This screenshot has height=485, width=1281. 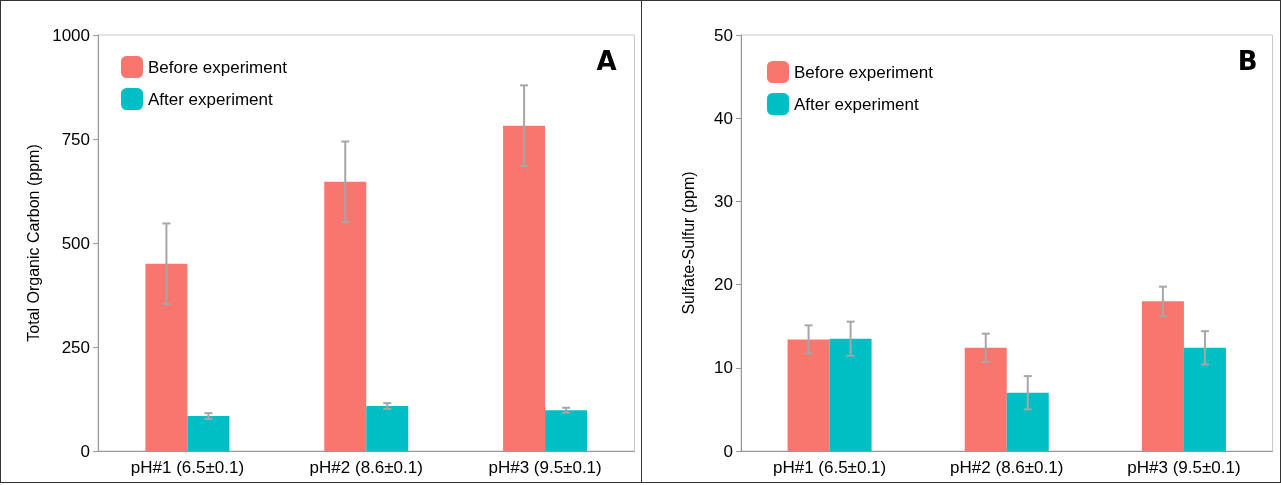 What do you see at coordinates (723, 35) in the screenshot?
I see `y-tick-label: 50` at bounding box center [723, 35].